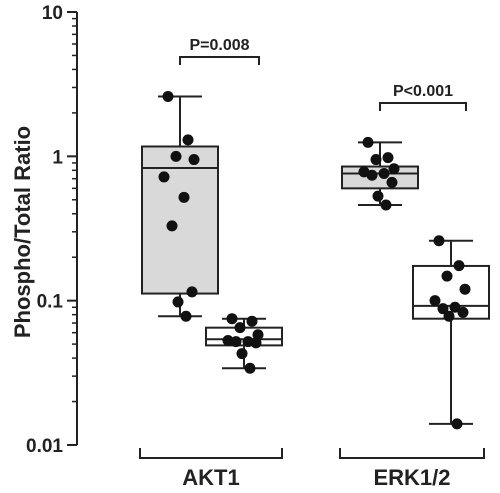 The height and width of the screenshot is (493, 500). What do you see at coordinates (22, 232) in the screenshot?
I see `y-axis-label: Phospho/Total Ratio` at bounding box center [22, 232].